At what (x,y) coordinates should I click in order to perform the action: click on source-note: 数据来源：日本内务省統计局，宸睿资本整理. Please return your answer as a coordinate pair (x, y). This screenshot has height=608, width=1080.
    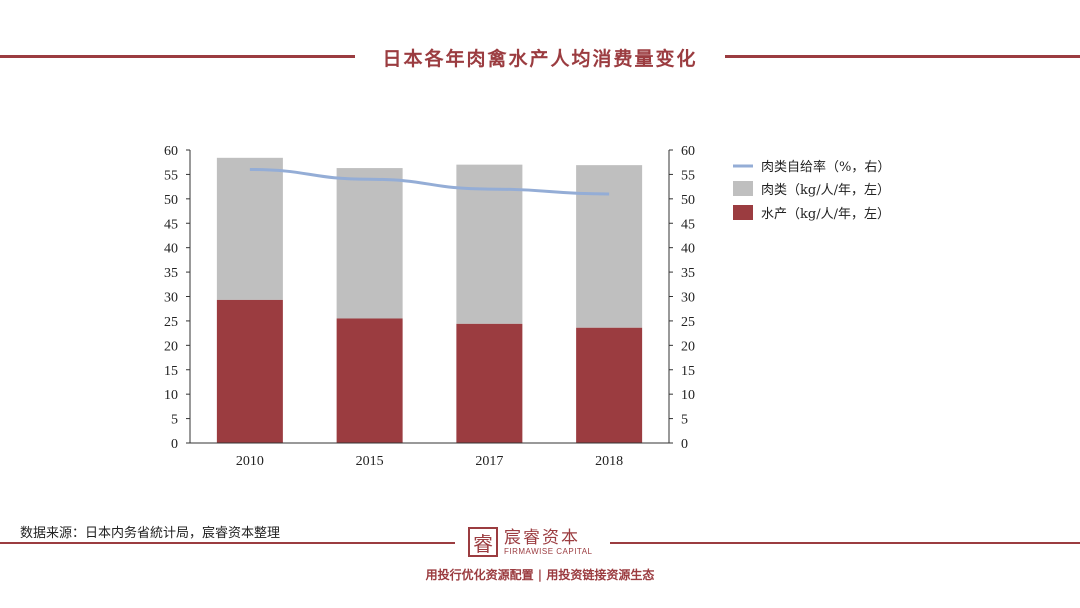
    Looking at the image, I should click on (150, 533).